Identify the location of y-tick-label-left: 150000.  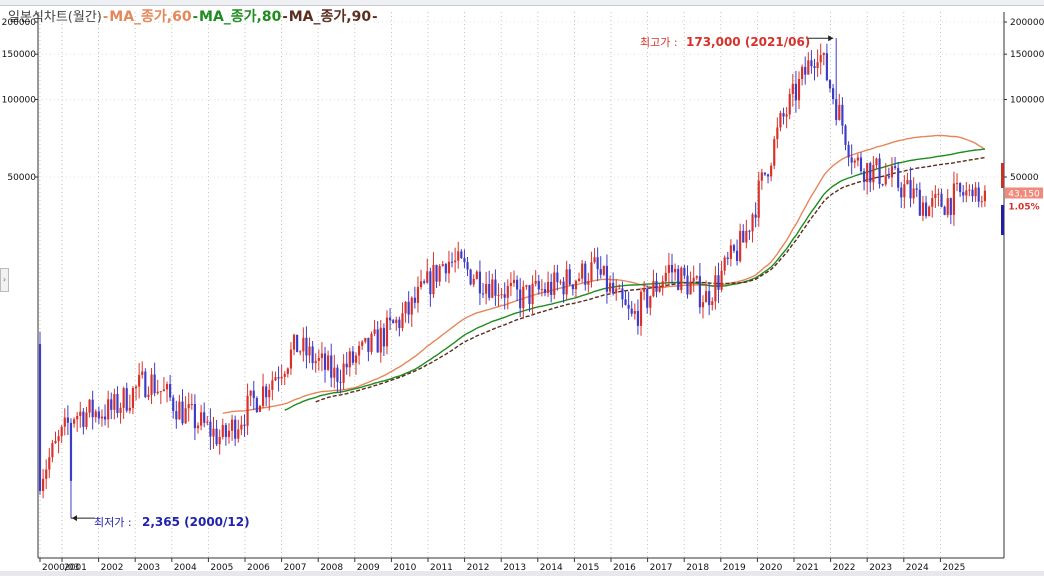
(19, 55).